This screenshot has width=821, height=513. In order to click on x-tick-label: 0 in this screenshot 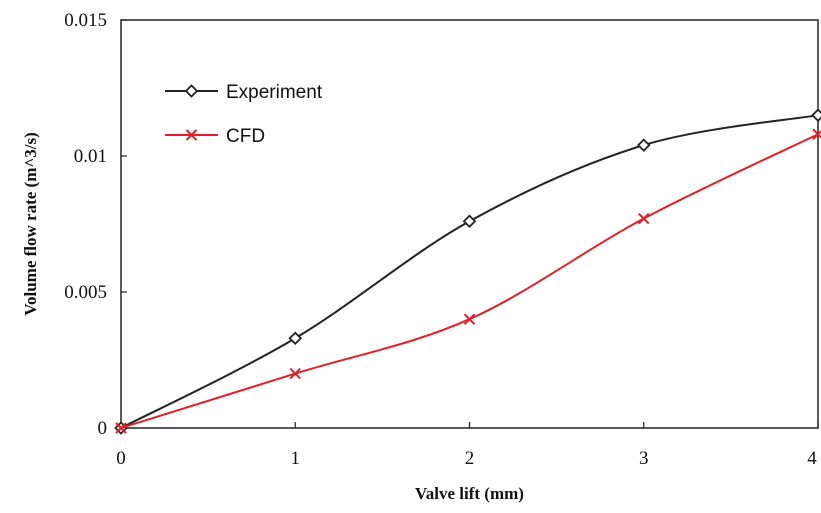, I will do `click(121, 458)`.